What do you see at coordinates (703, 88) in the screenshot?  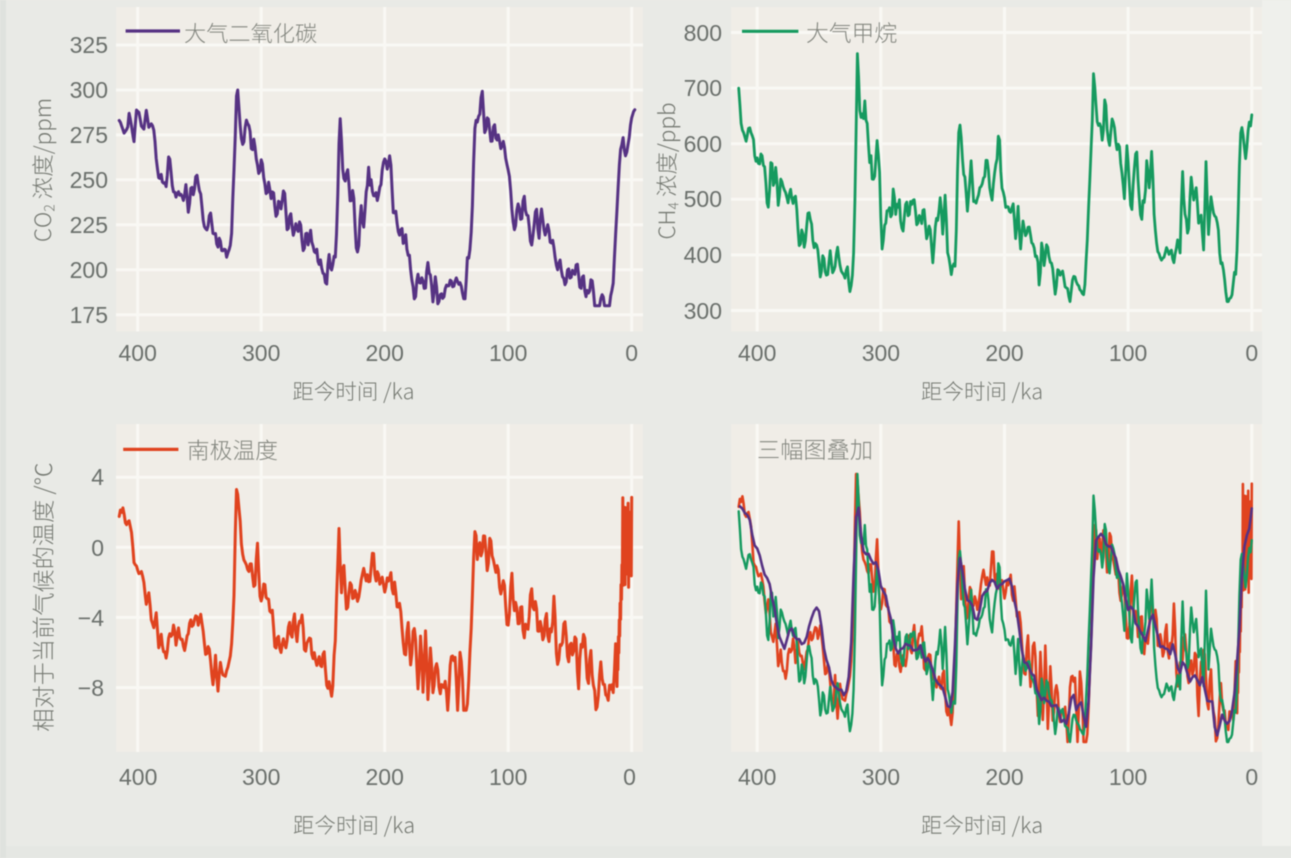 I see `svg-text: 700` at bounding box center [703, 88].